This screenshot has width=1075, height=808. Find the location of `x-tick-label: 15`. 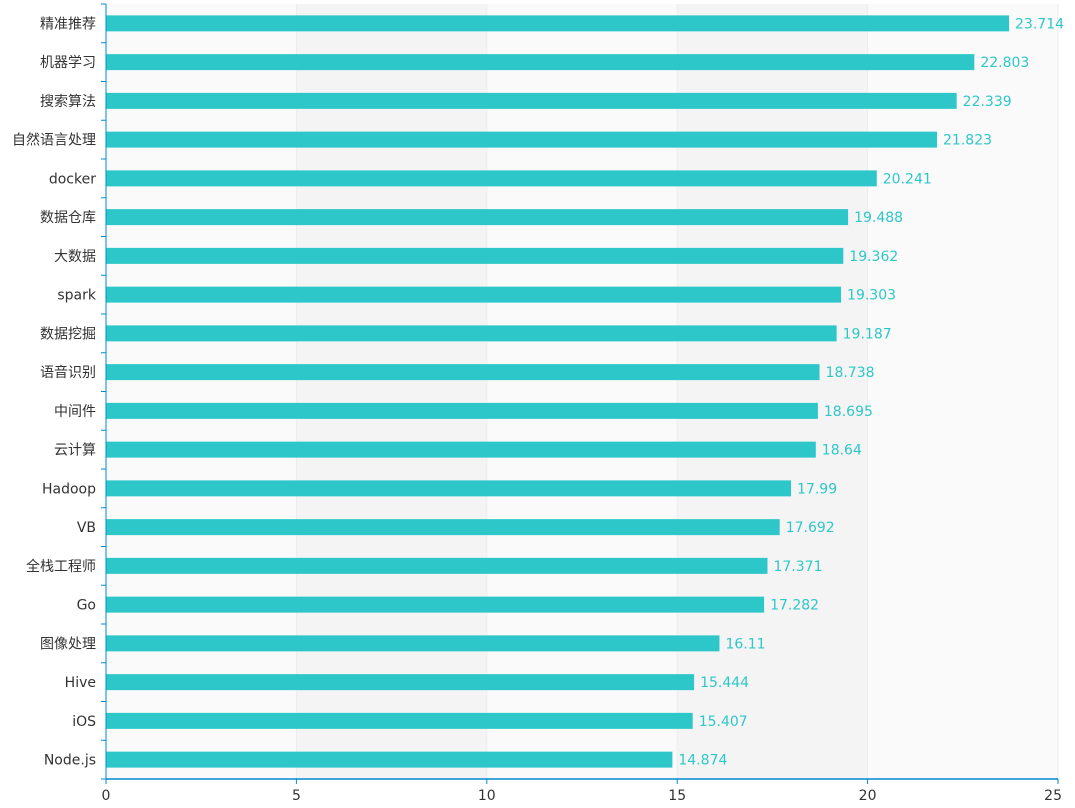

x-tick-label: 15 is located at coordinates (677, 796).